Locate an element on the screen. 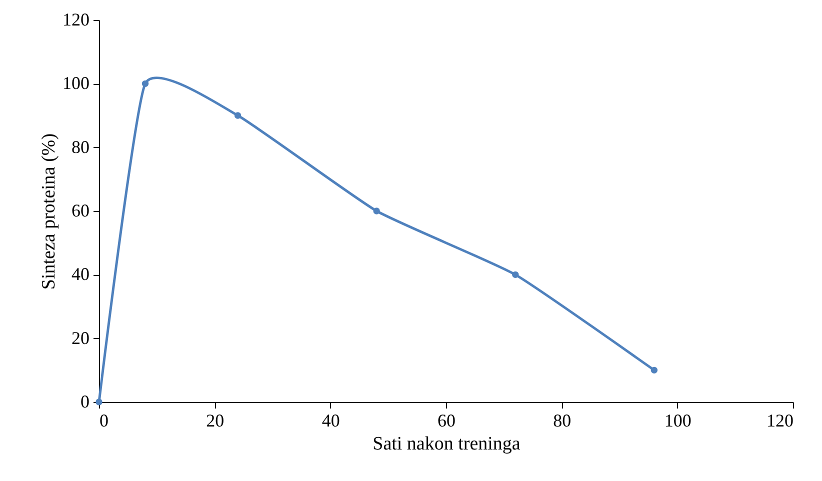  y-tick-label: 80 is located at coordinates (81, 146).